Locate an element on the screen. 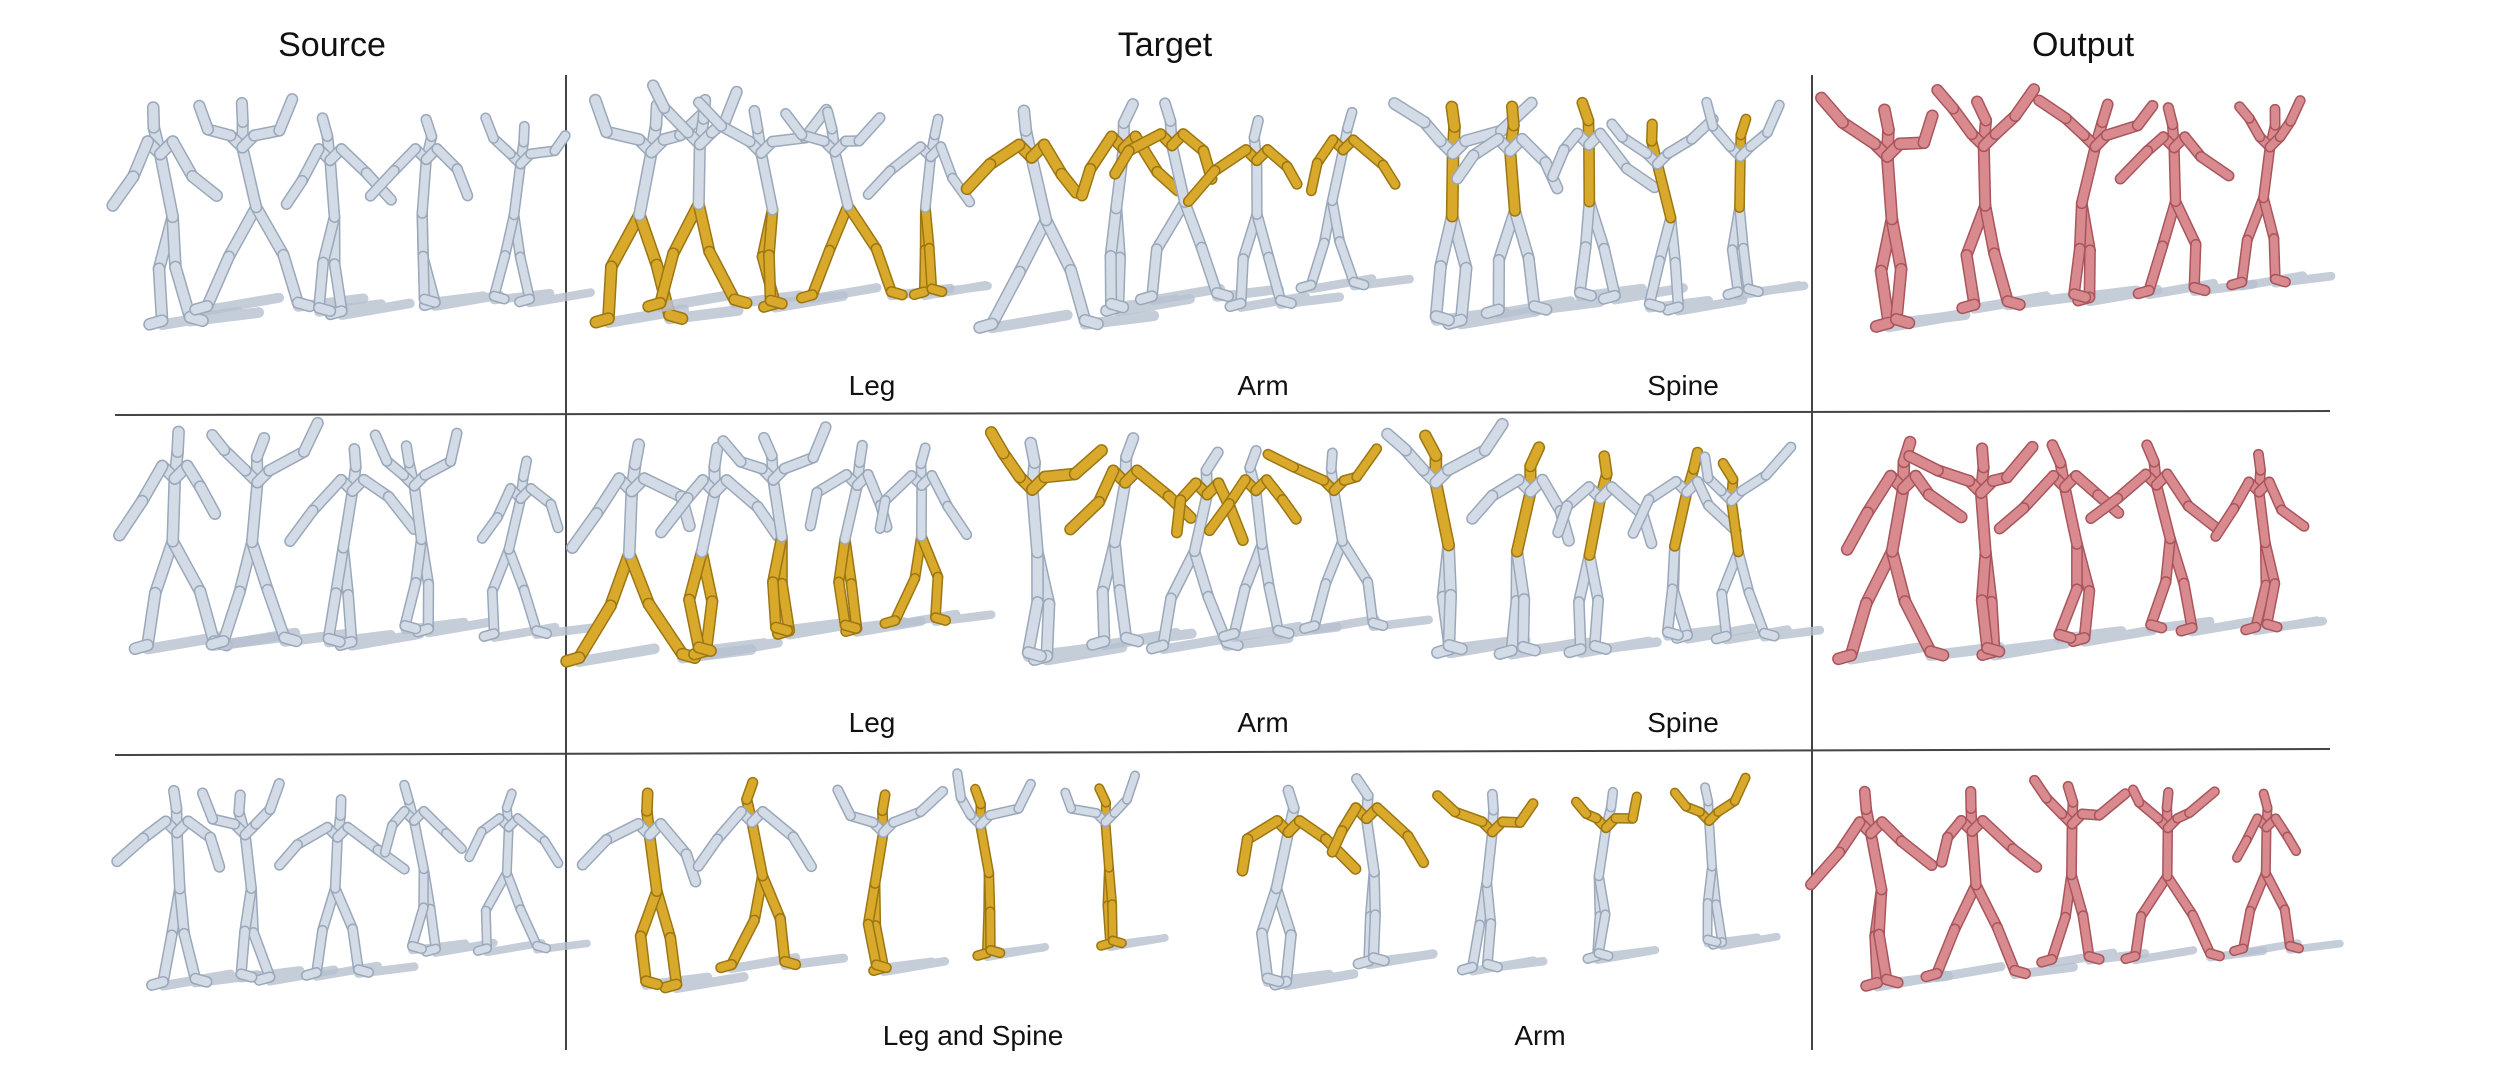  row2-target1-label: Leg is located at coordinates (872, 722).